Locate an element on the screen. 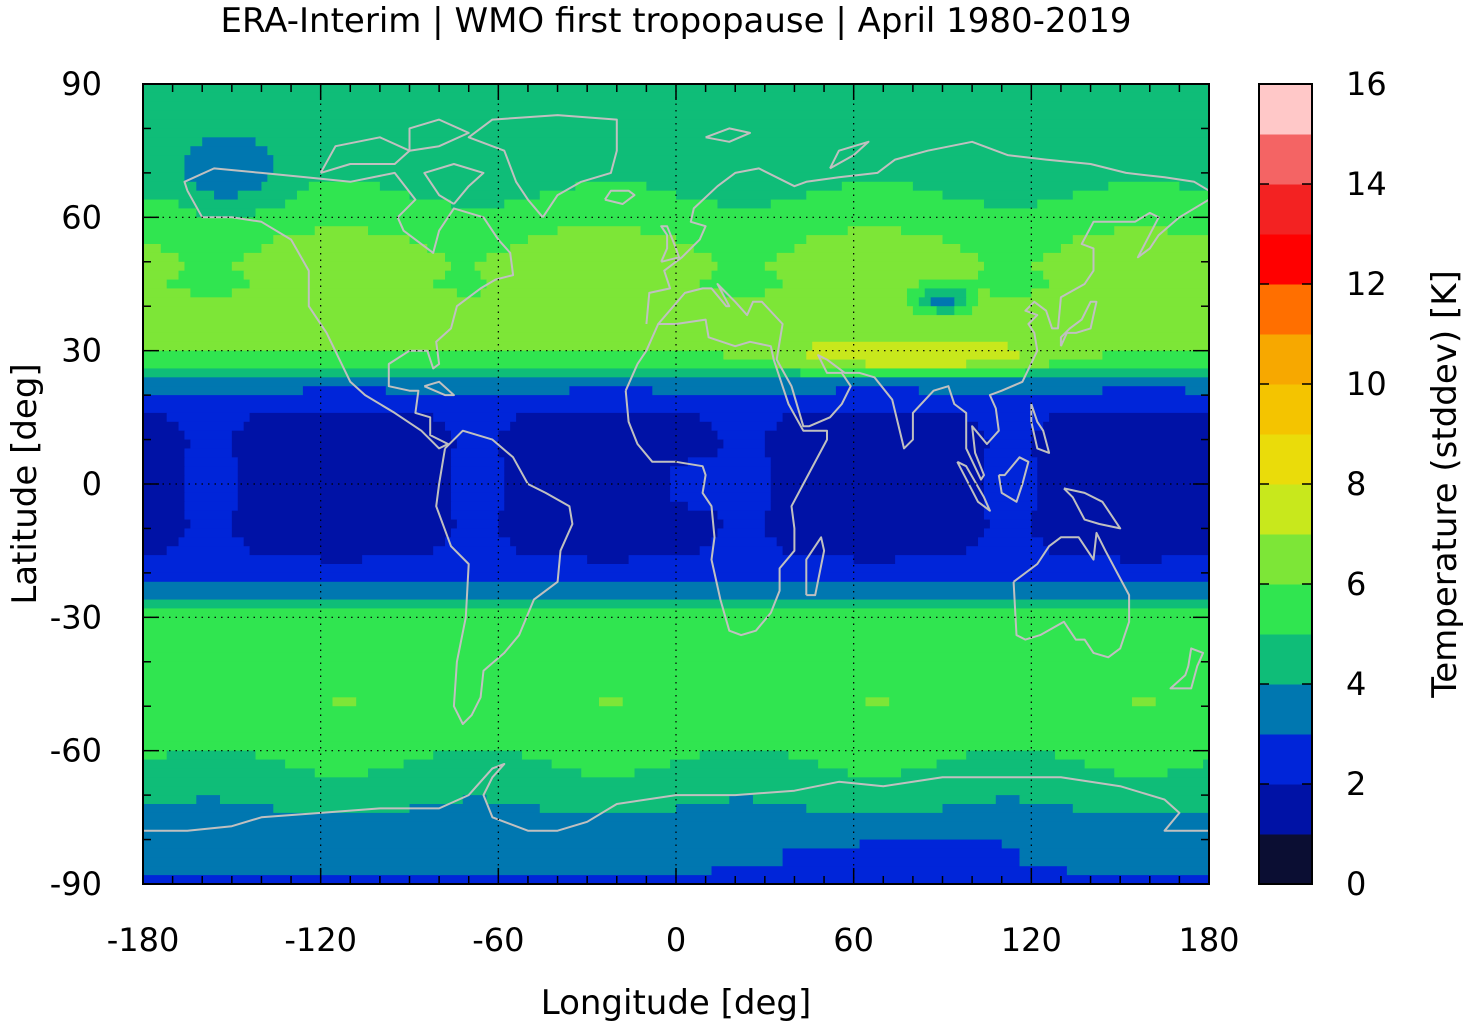 The width and height of the screenshot is (1470, 1029). x-tick-label: 0 is located at coordinates (676, 940).